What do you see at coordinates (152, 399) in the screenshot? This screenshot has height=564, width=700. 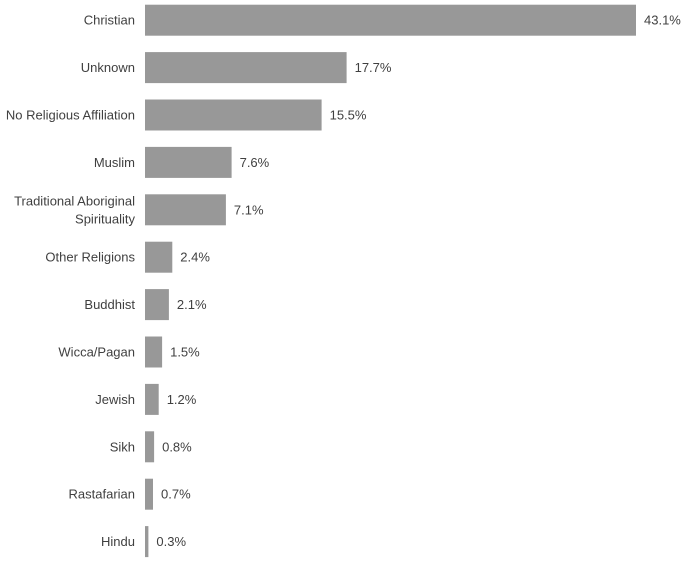 I see `bar-jewish` at bounding box center [152, 399].